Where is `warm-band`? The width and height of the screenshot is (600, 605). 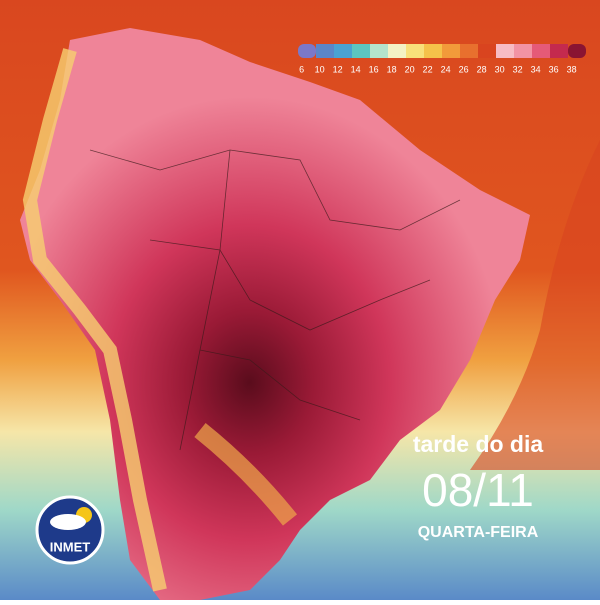
warm-band is located at coordinates (246, 474).